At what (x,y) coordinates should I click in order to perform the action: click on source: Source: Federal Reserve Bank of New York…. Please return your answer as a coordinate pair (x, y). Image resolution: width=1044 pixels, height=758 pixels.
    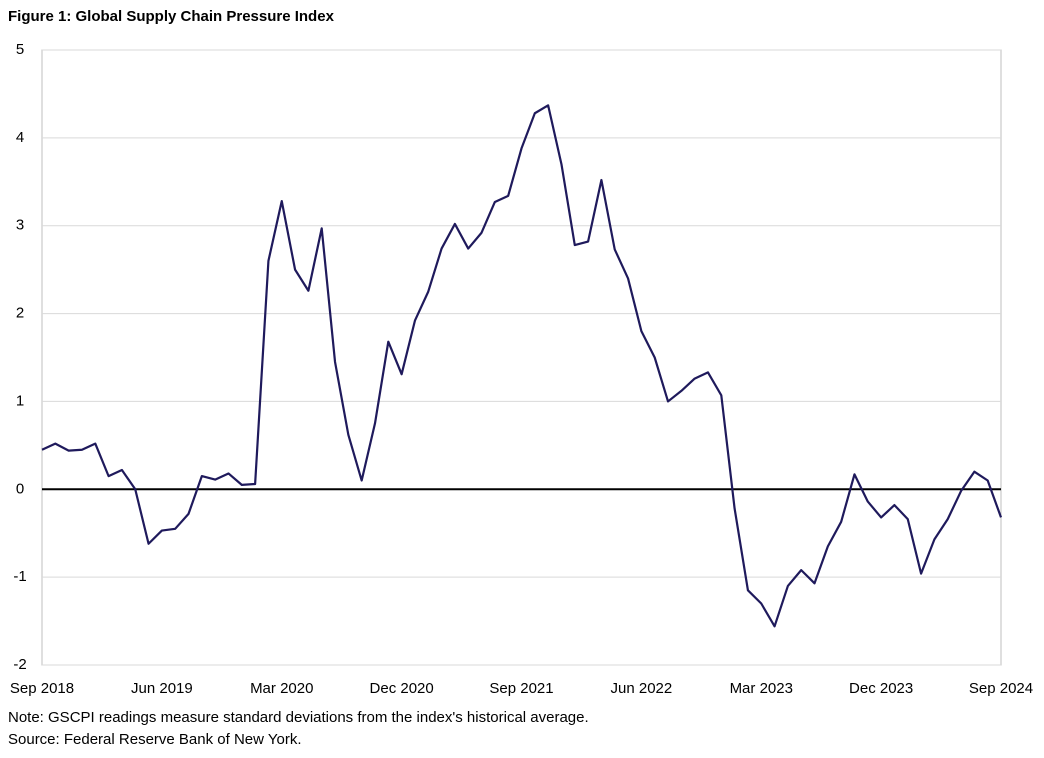
    Looking at the image, I should click on (154, 739).